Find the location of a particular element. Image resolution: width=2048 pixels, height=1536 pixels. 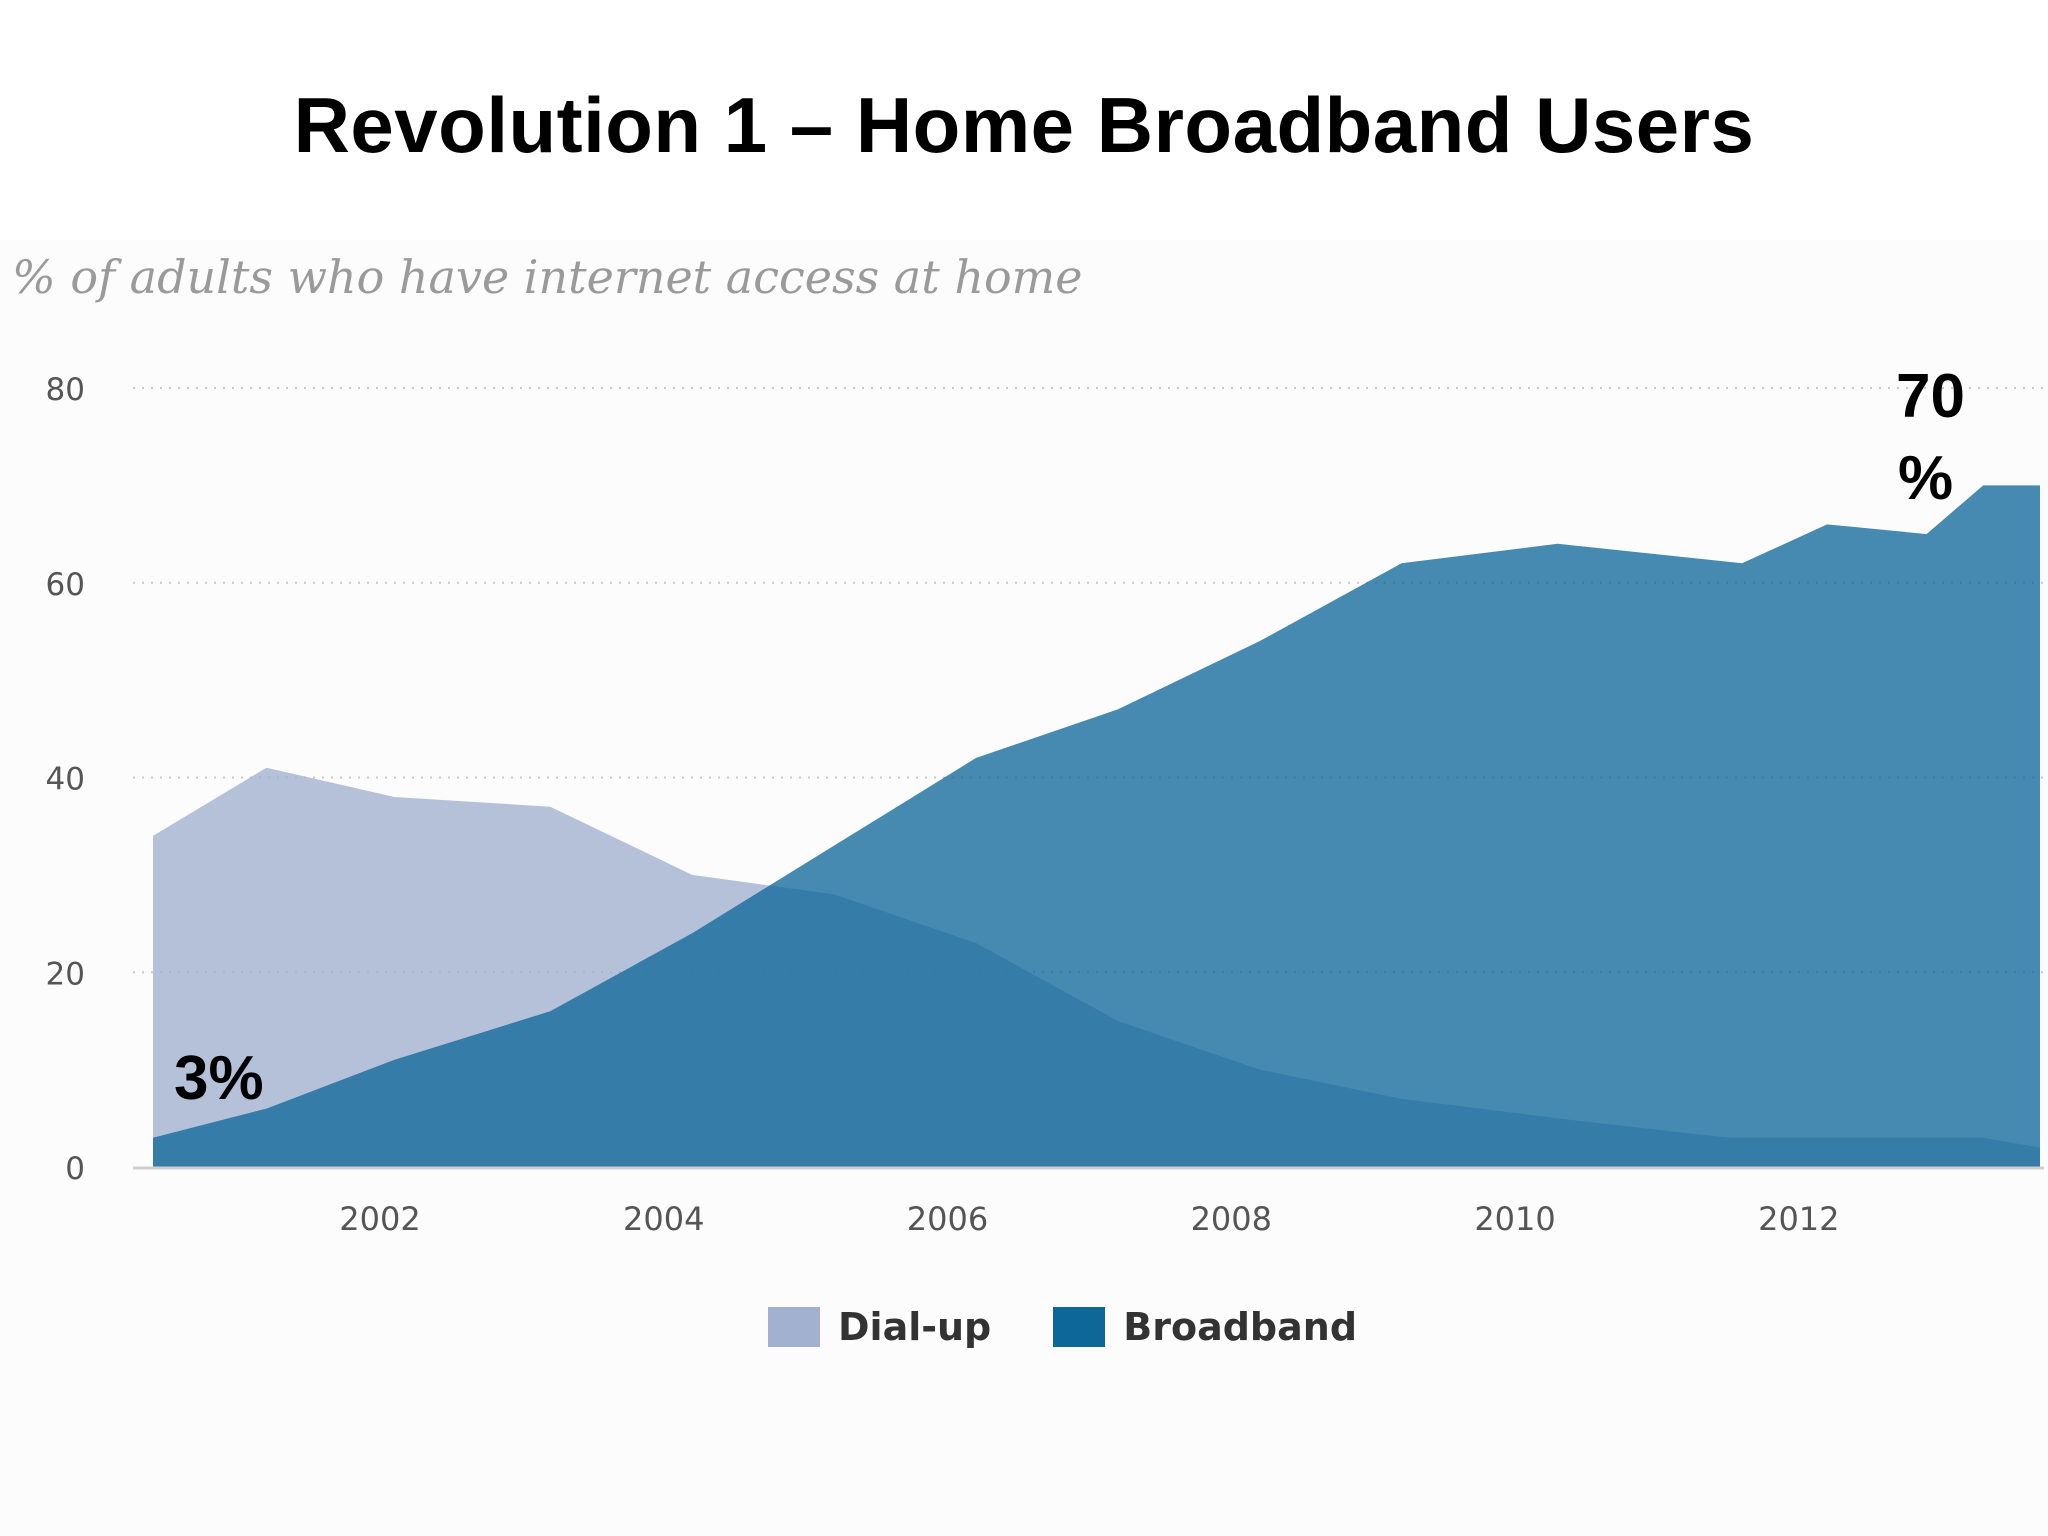

y-tick-label-40: 40 is located at coordinates (65, 780).